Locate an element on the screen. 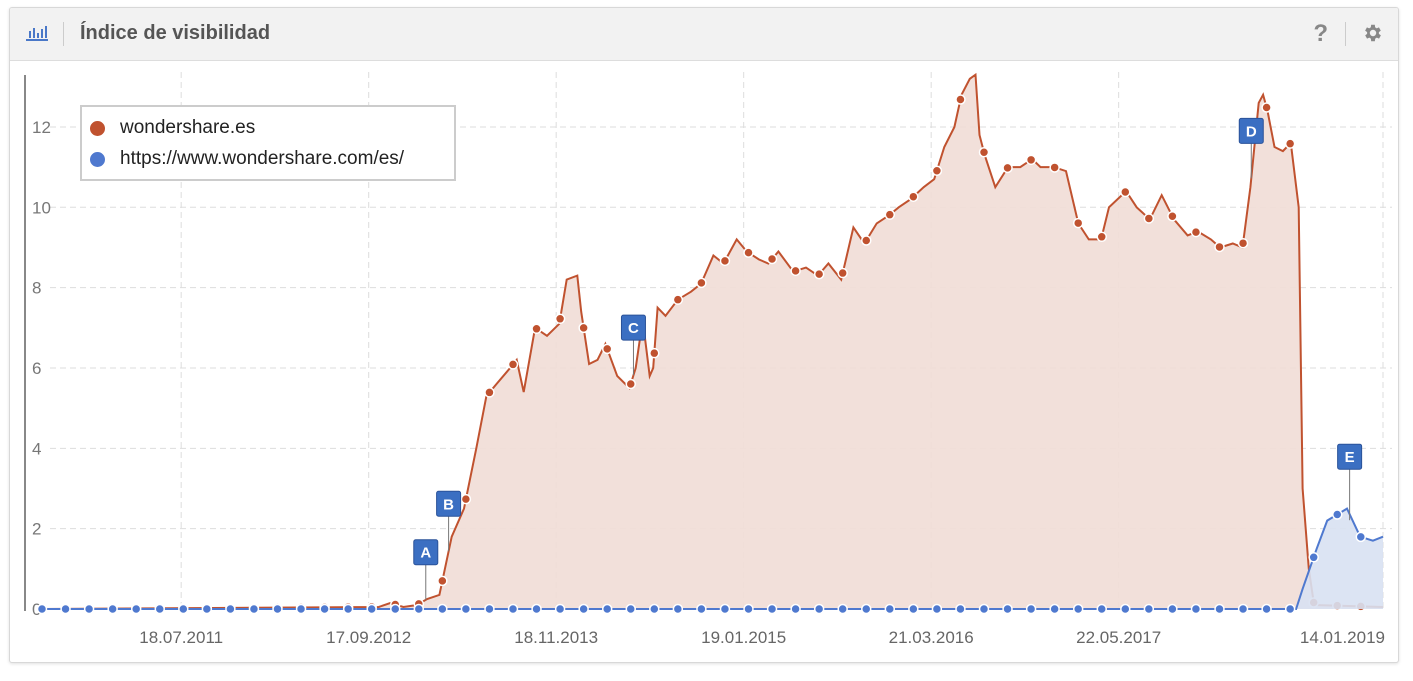 The width and height of the screenshot is (1413, 681). bar-chart-icon is located at coordinates (37, 35).